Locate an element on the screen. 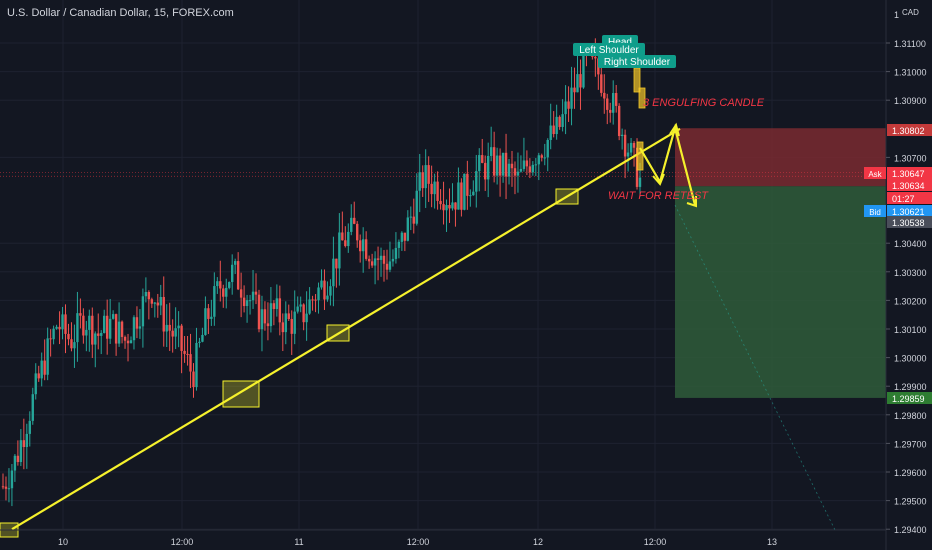  time-axis: 10 12:00 11 12:00 12 12:00 13 is located at coordinates (417, 542).